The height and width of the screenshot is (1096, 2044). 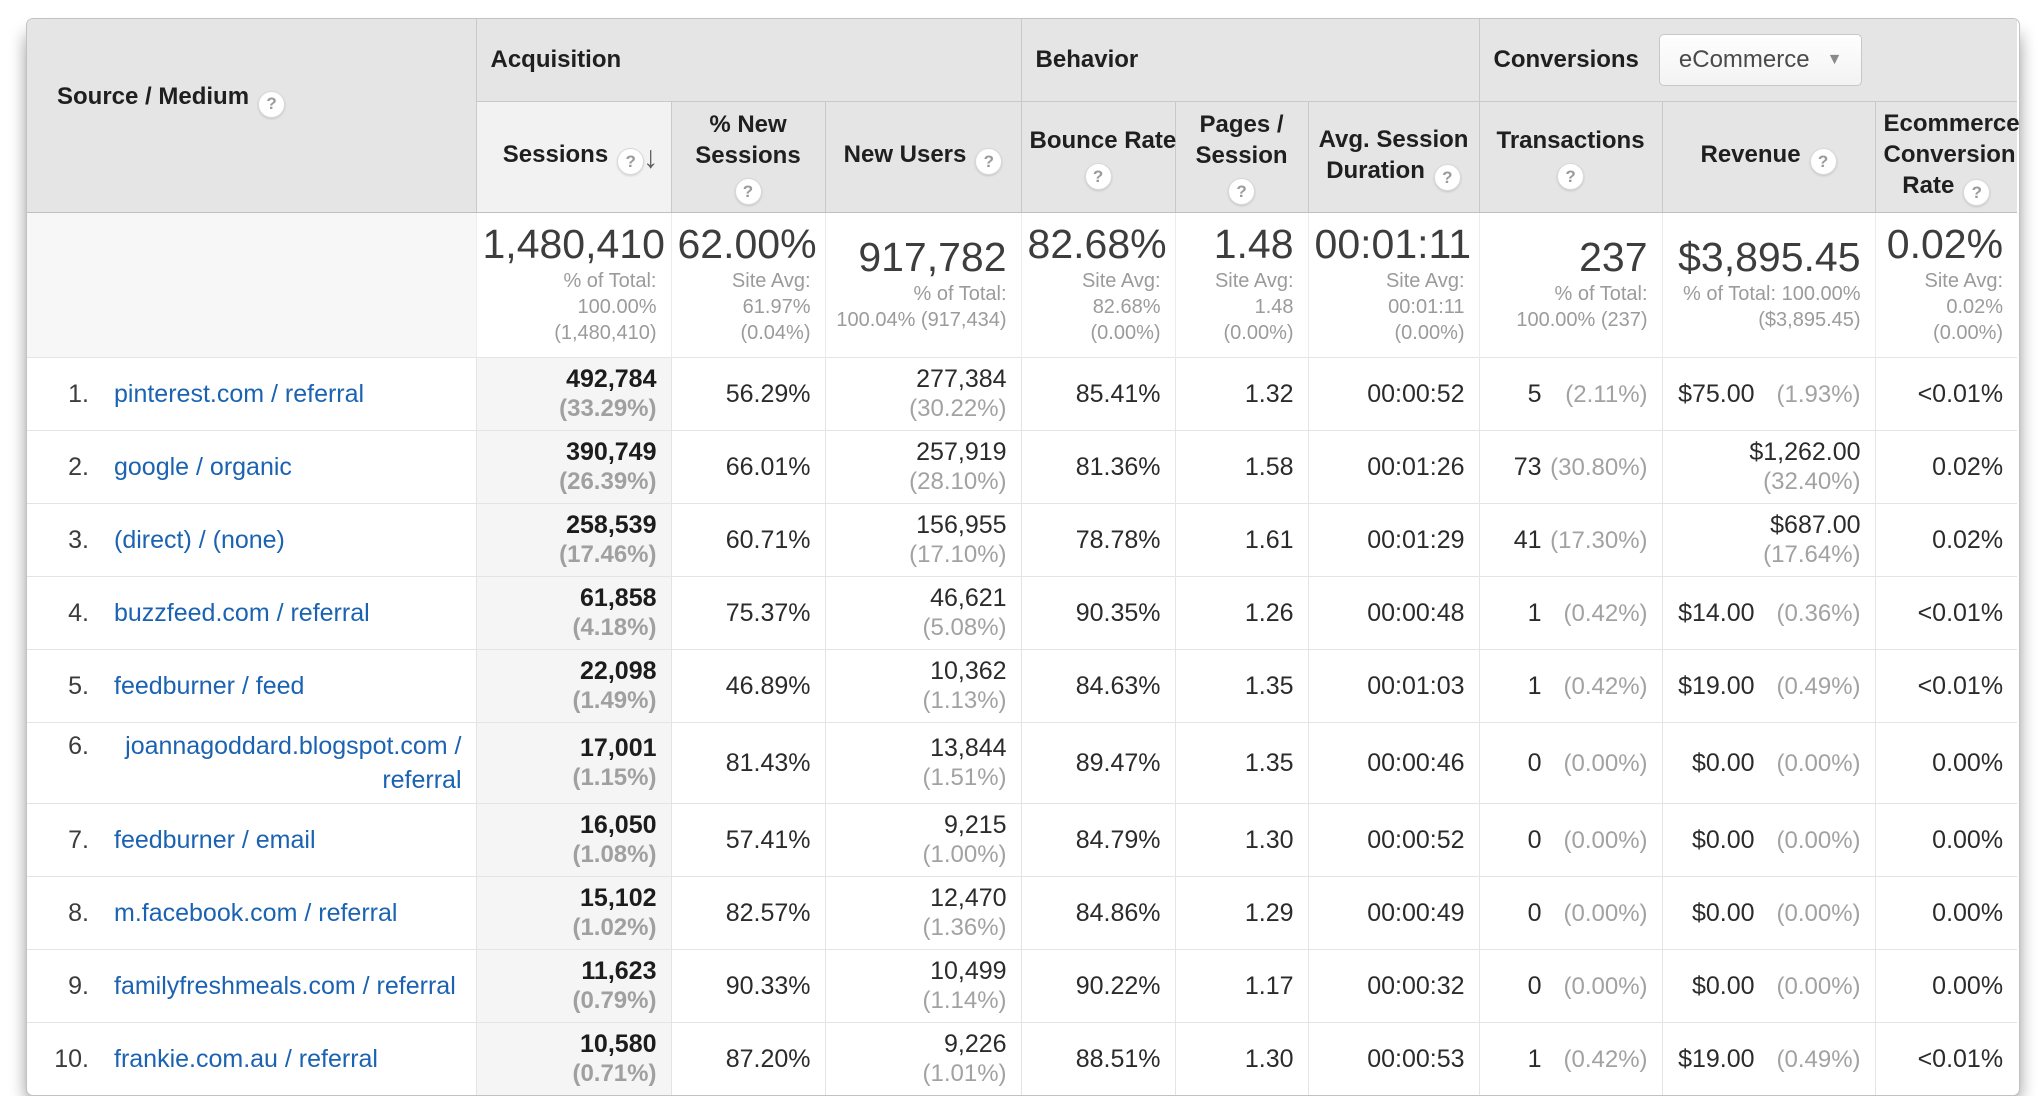 I want to click on source-medium-link: google / organic, so click(x=203, y=467).